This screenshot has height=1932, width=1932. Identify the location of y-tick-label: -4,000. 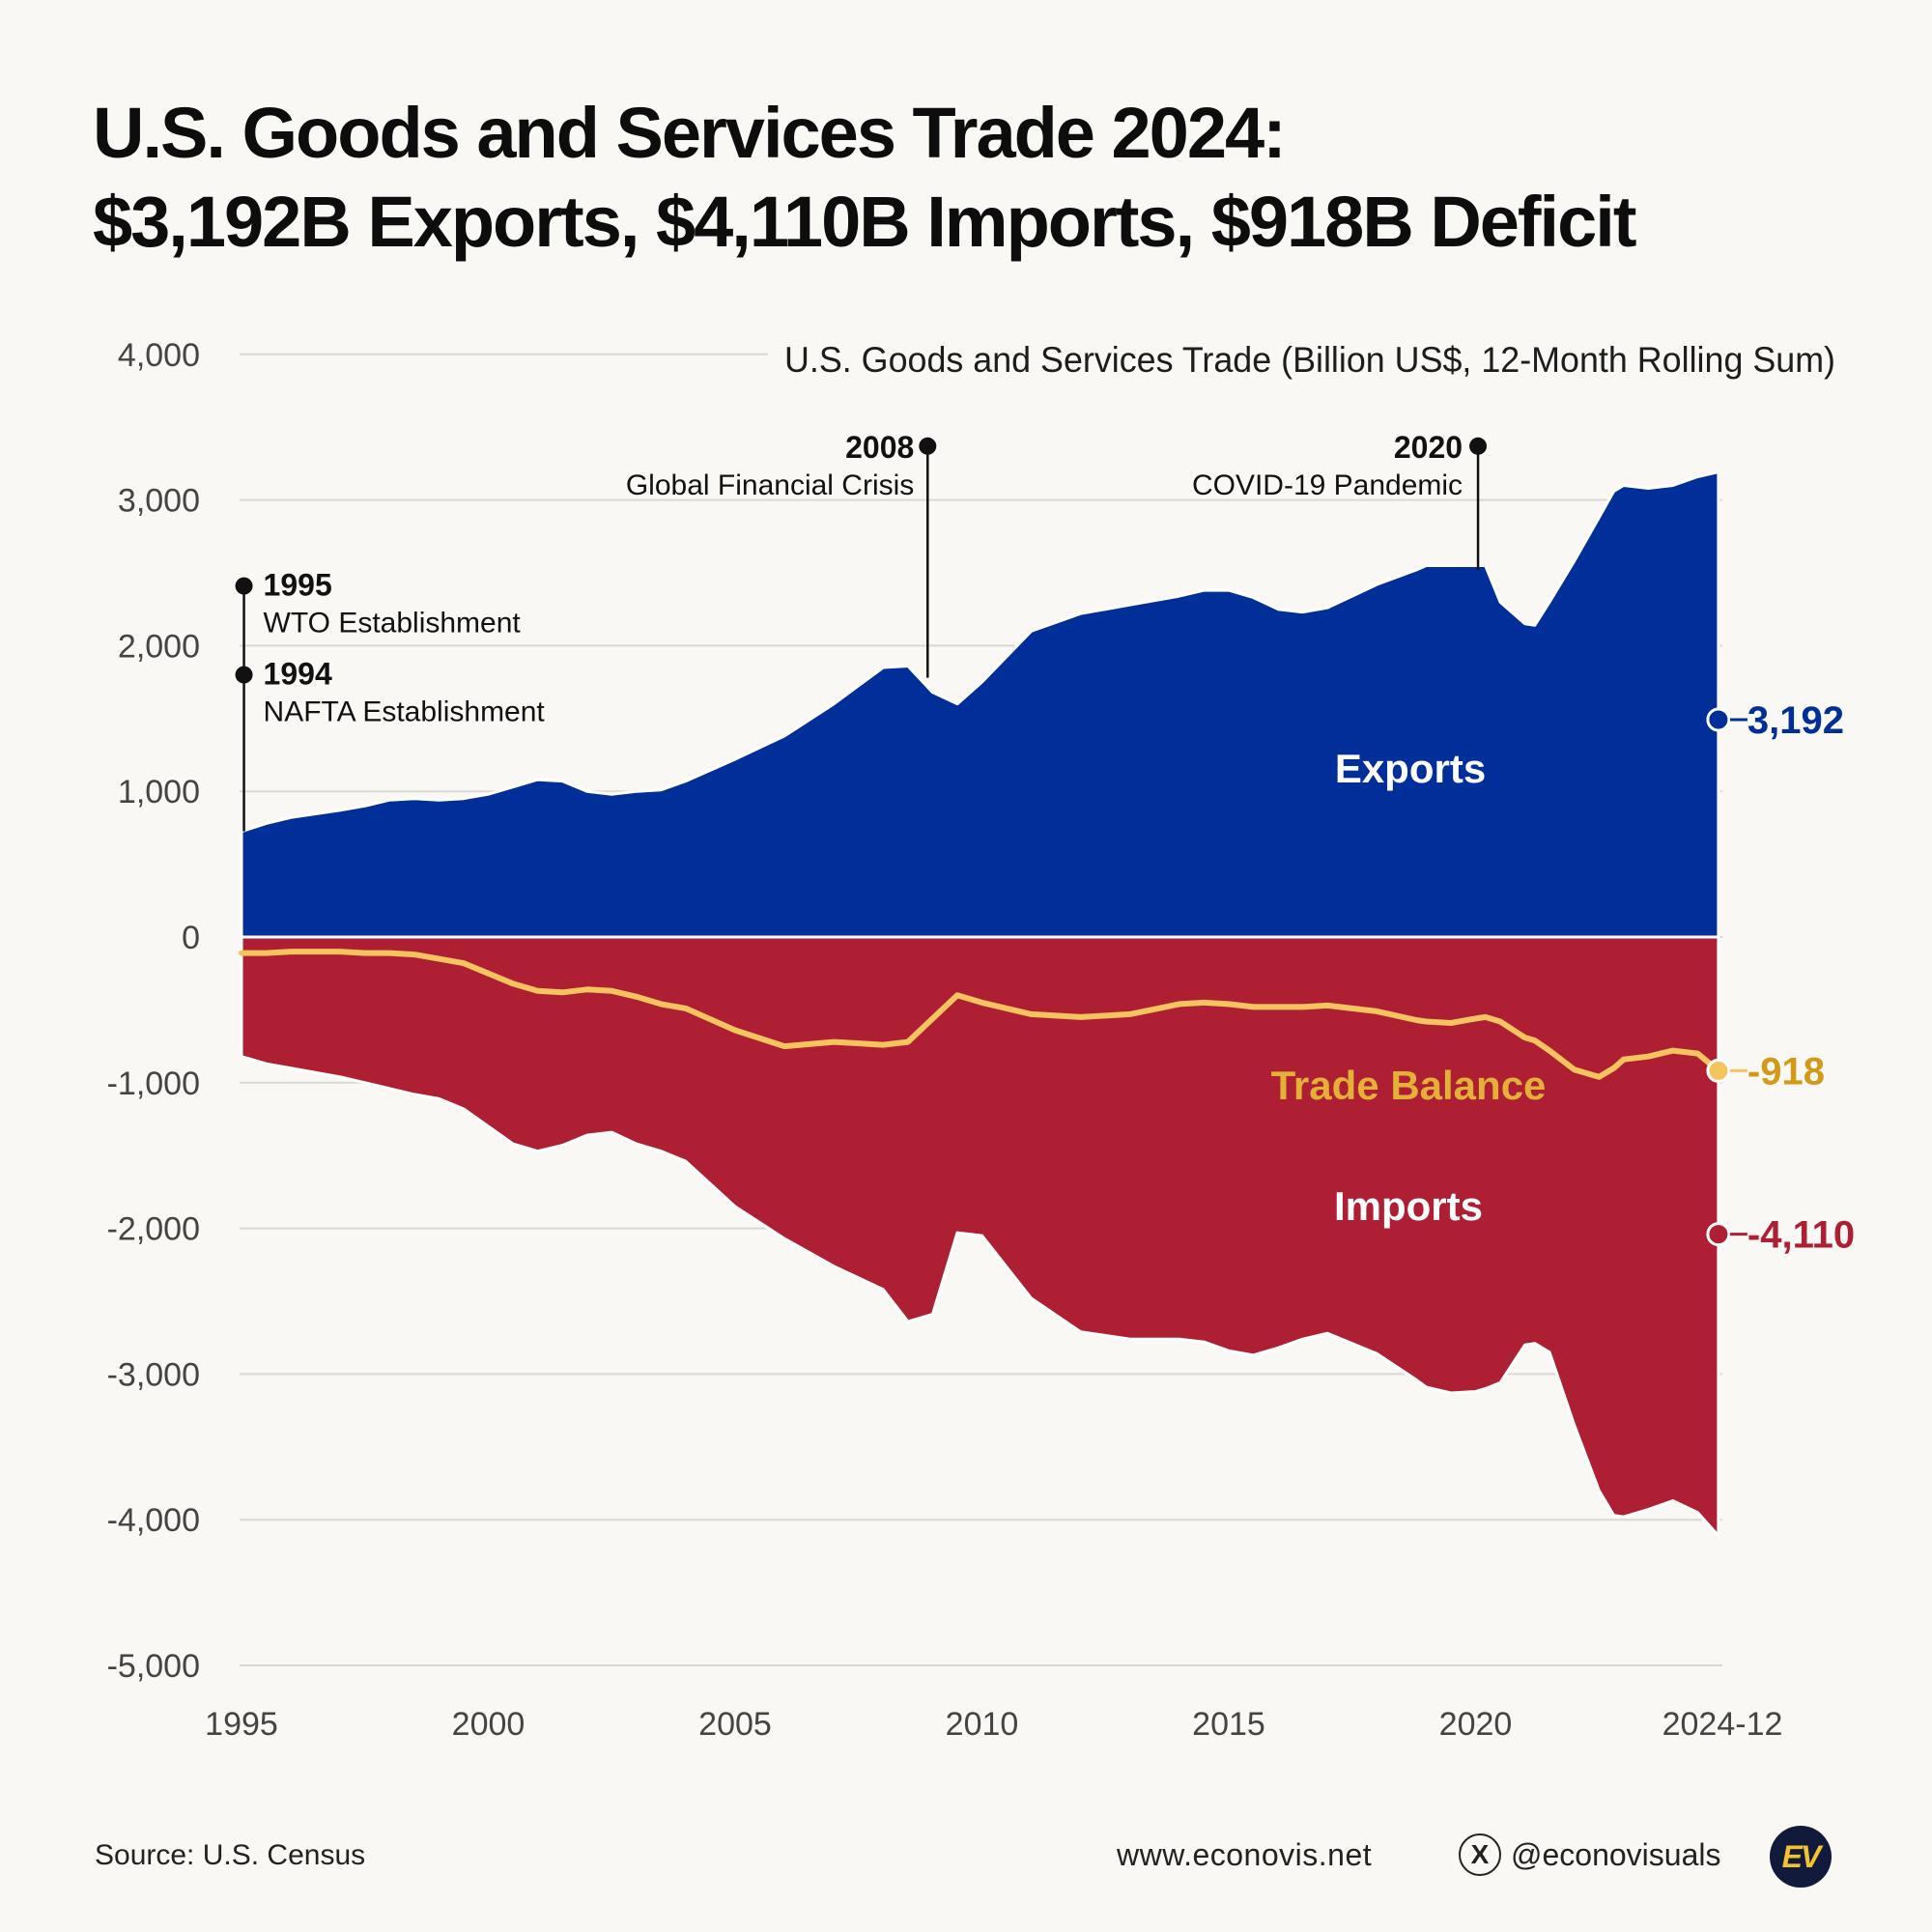
(153, 1520).